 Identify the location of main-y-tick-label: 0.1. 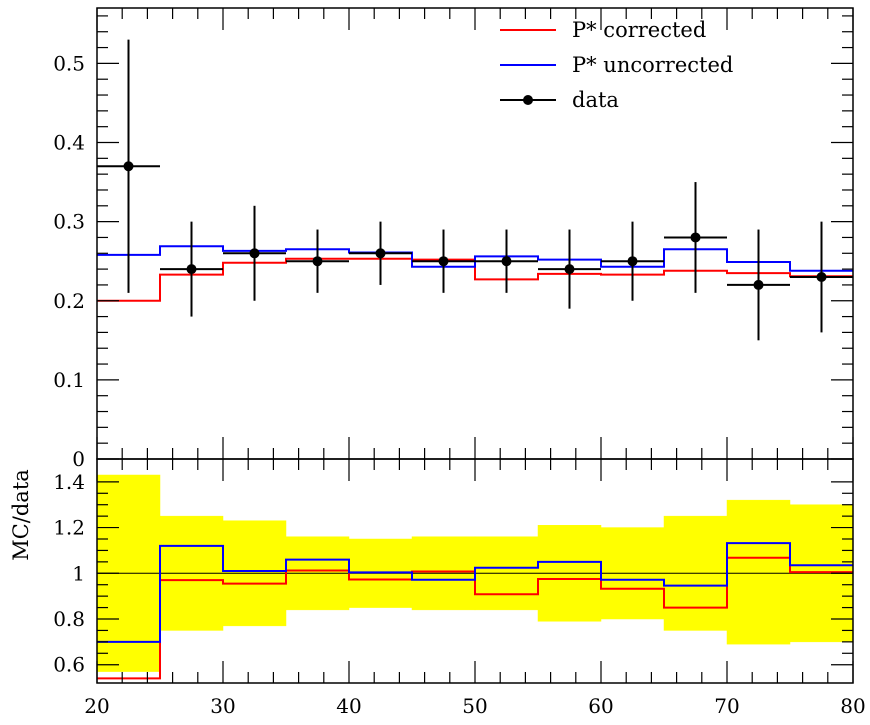
(69, 380).